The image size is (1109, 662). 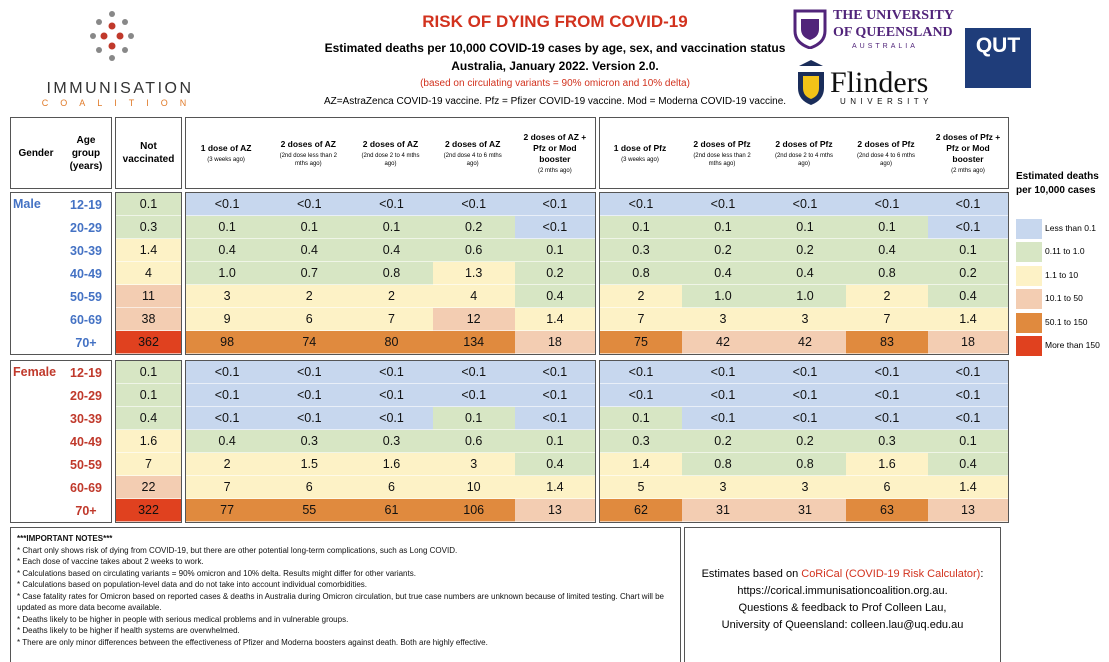 What do you see at coordinates (893, 15) in the screenshot?
I see `uq-text: THE UNIVERSITY` at bounding box center [893, 15].